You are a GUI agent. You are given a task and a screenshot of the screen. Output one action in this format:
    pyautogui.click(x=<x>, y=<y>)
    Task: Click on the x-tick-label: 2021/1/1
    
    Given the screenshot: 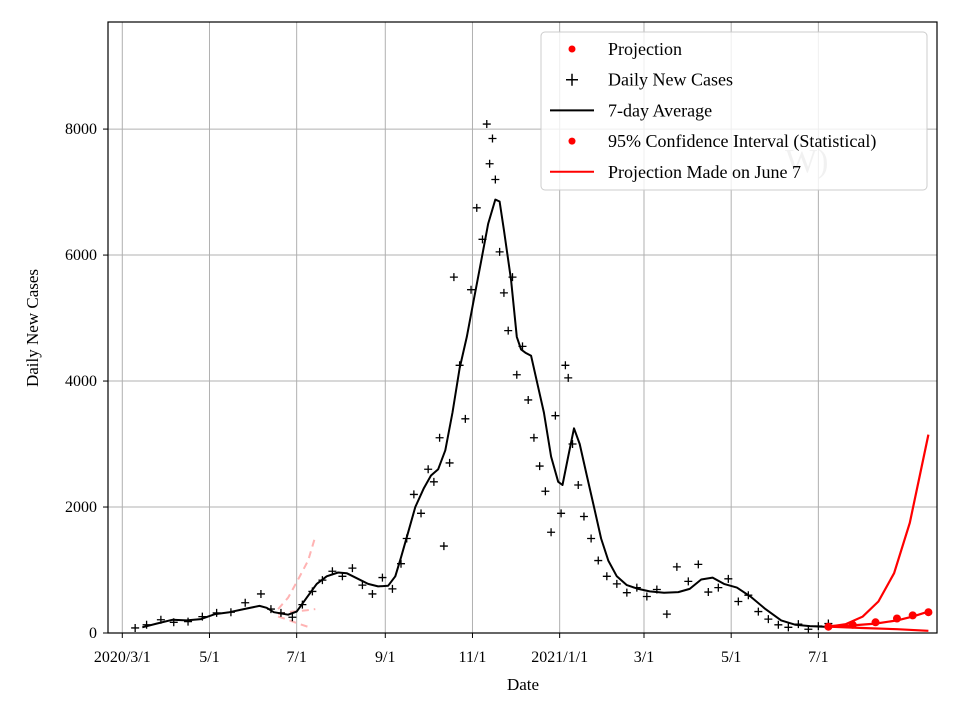 What is the action you would take?
    pyautogui.click(x=559, y=657)
    